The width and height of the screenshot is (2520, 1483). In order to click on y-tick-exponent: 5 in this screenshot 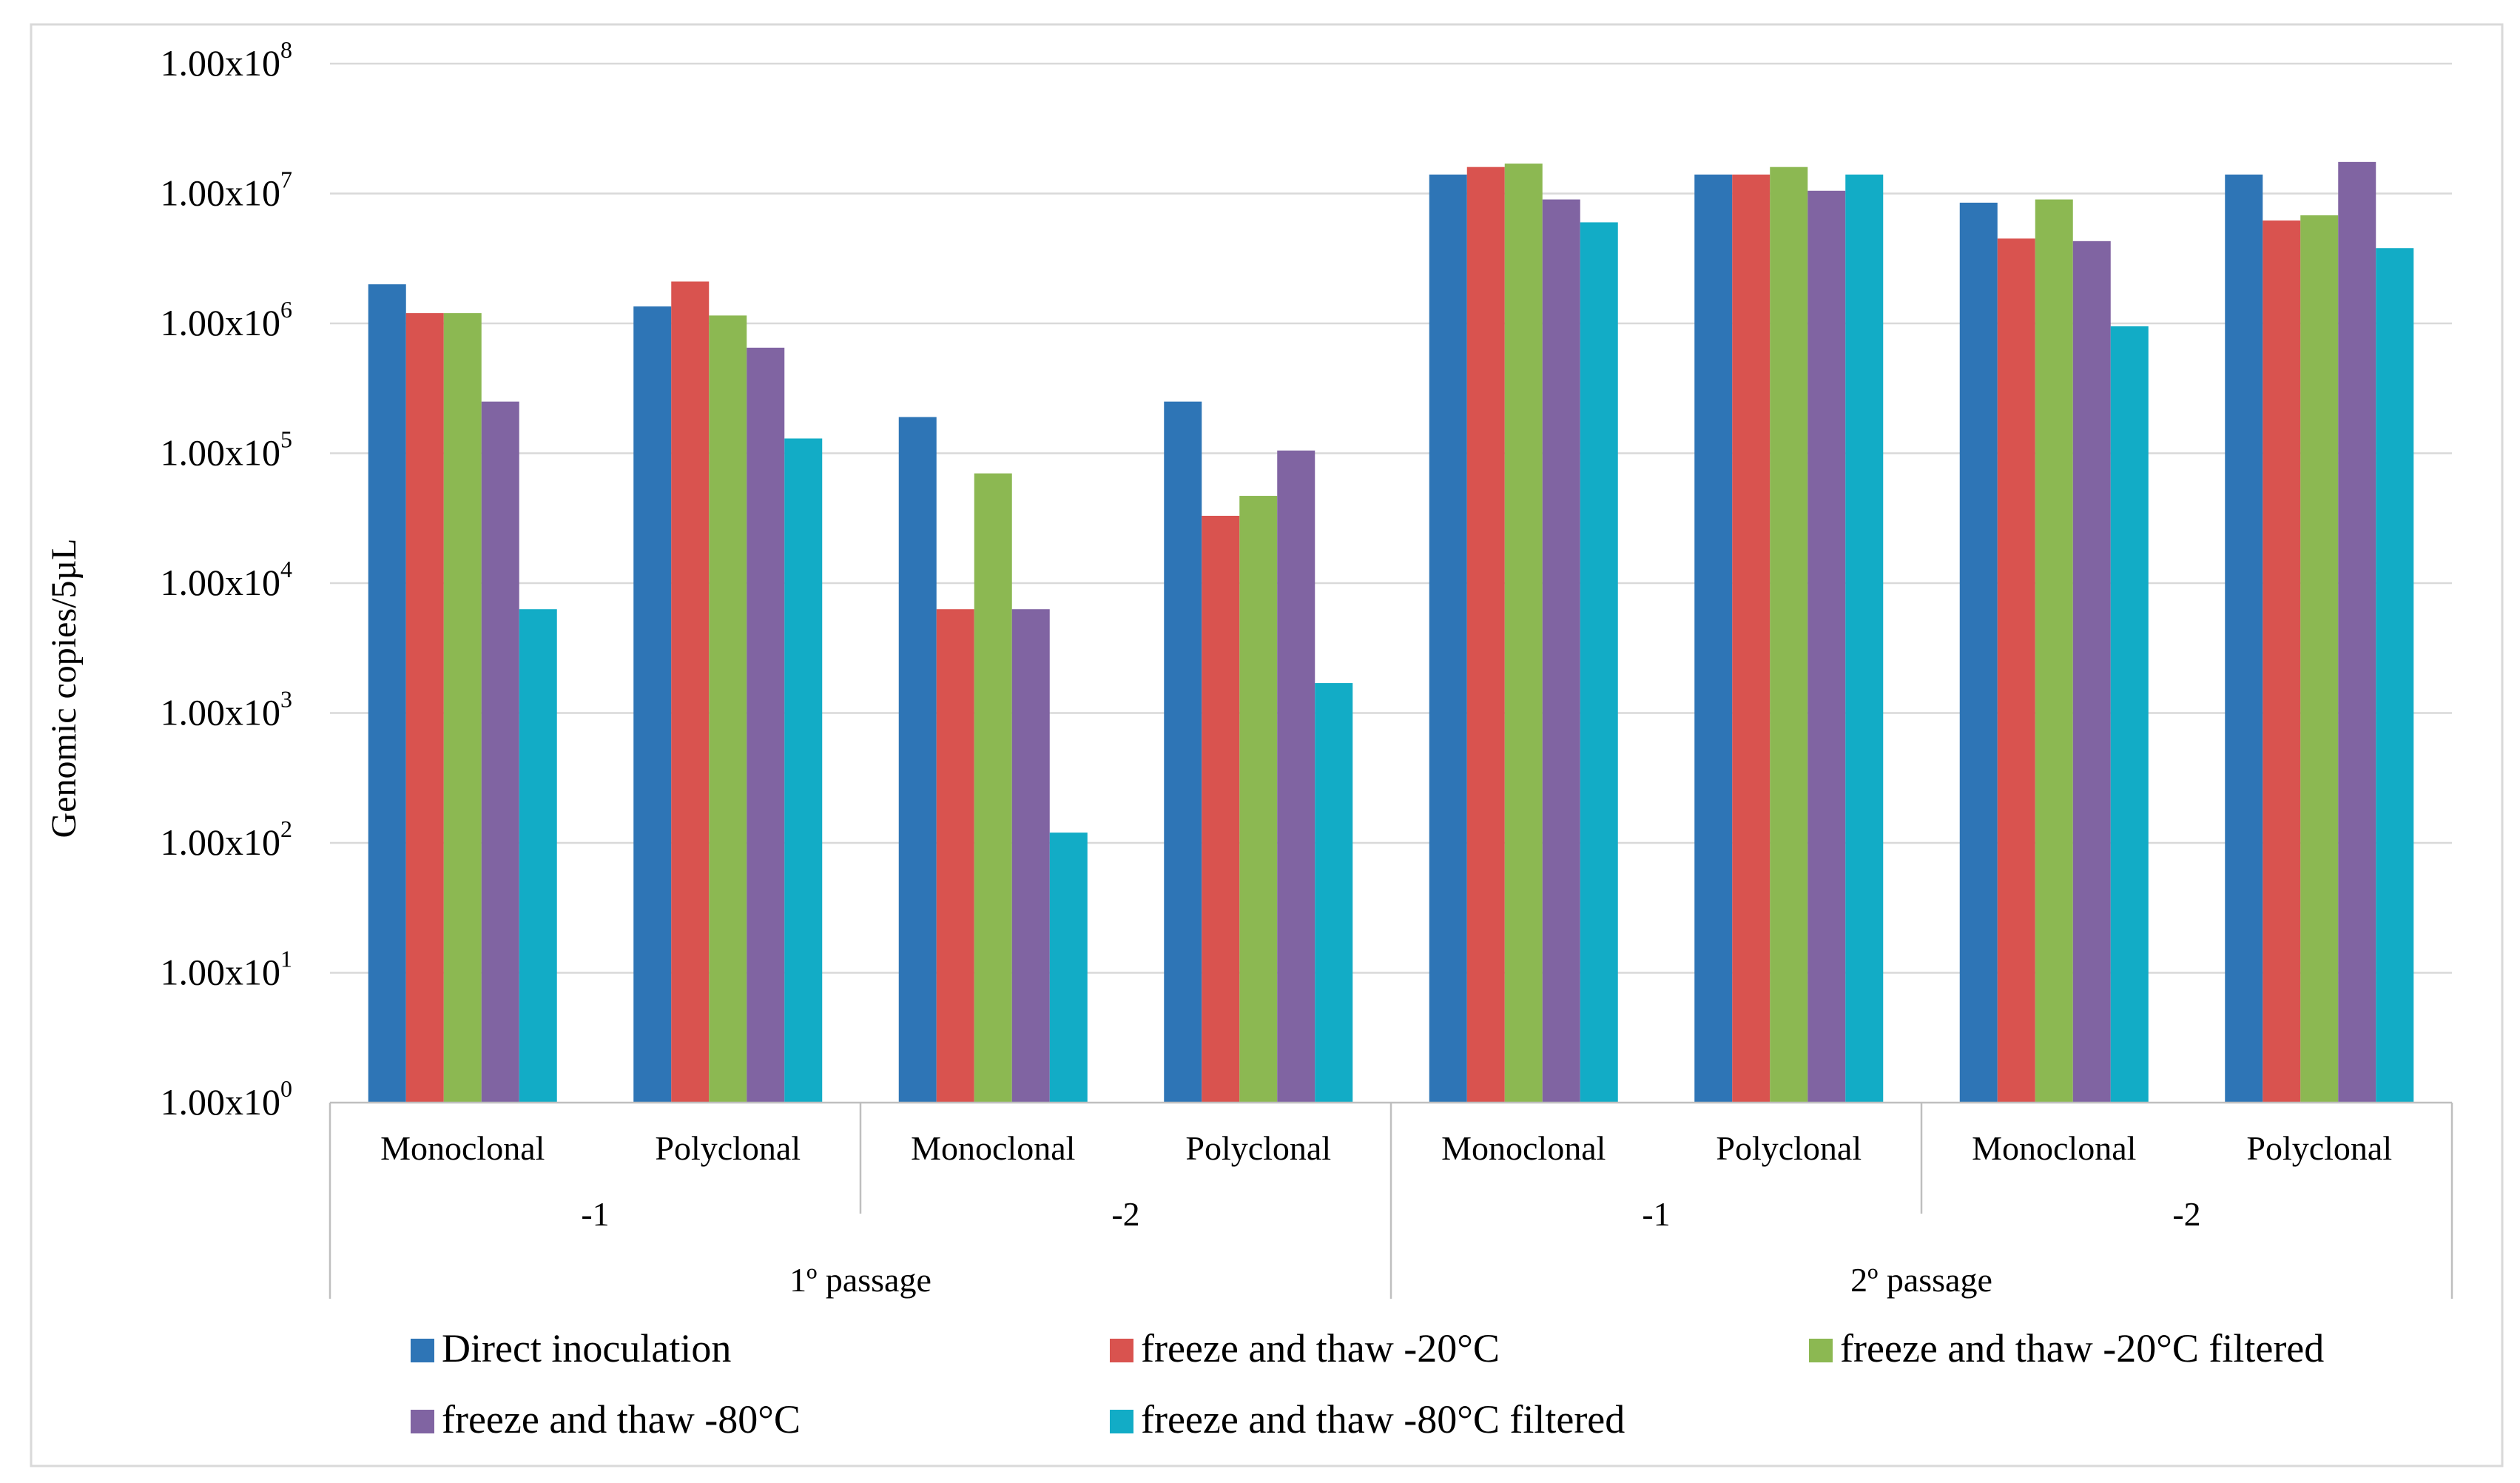, I will do `click(286, 439)`.